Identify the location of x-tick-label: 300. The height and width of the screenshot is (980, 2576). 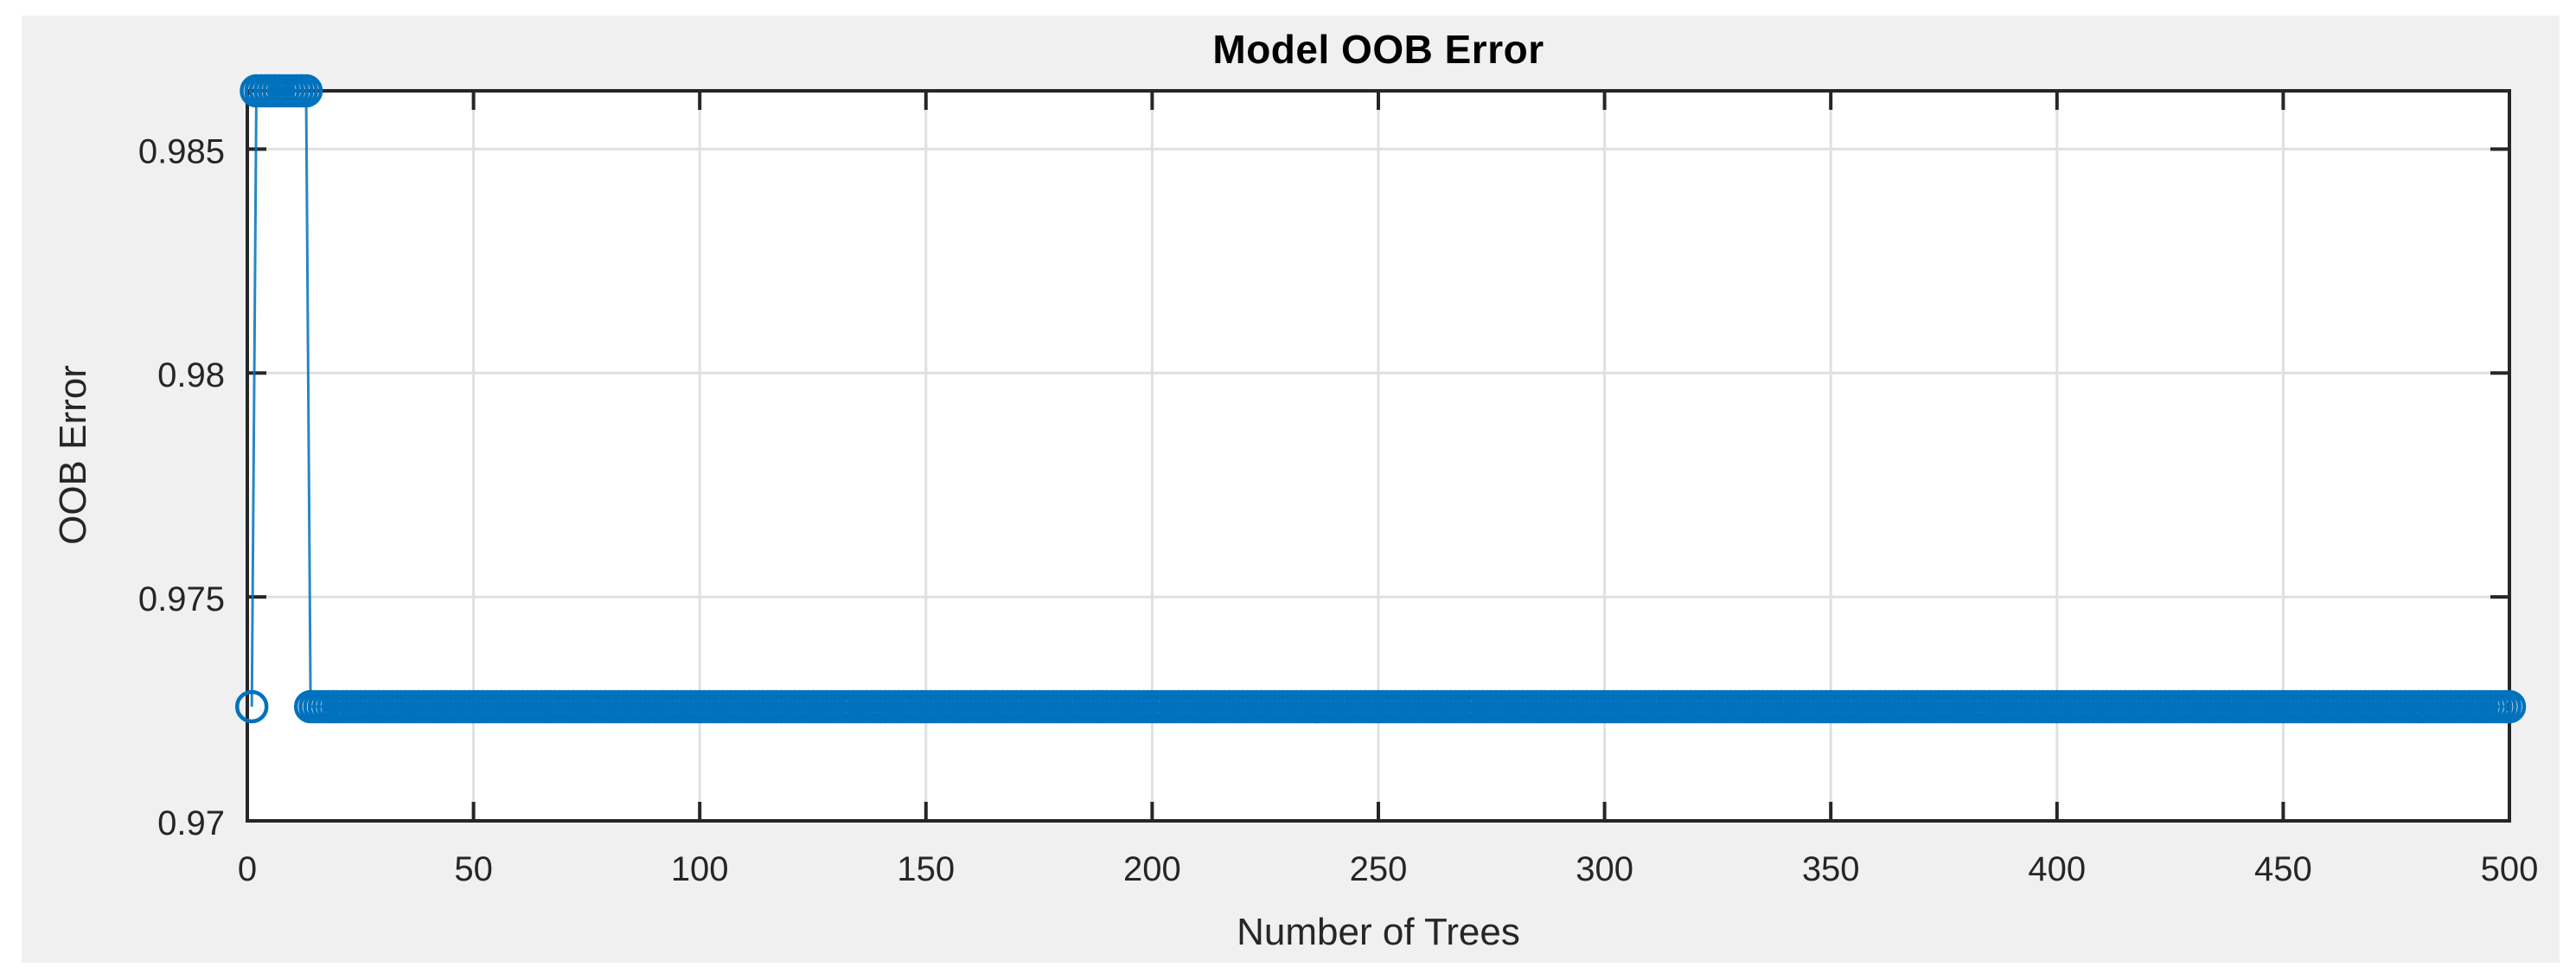
(1605, 869).